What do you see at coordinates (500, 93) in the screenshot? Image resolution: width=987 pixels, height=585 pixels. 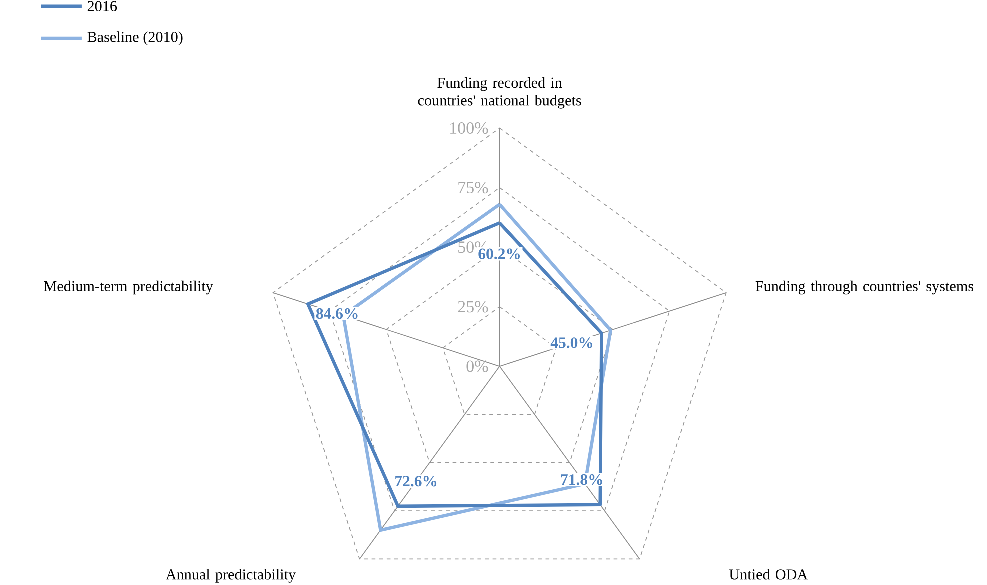 I see `spoke-label: Funding recorded in countries' national budgets` at bounding box center [500, 93].